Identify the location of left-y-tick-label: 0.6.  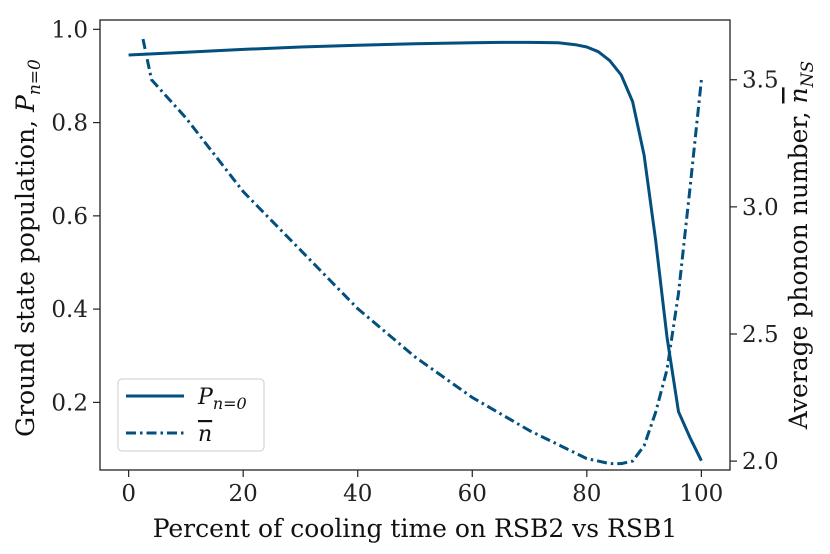
(69, 217).